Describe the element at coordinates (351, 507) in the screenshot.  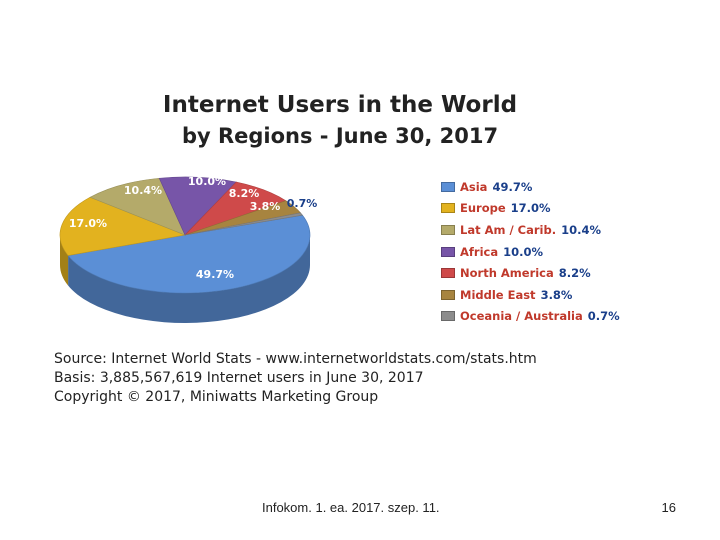
I see `slide-footer: Infokom. 1. ea. 2017. szep. 11.` at that location.